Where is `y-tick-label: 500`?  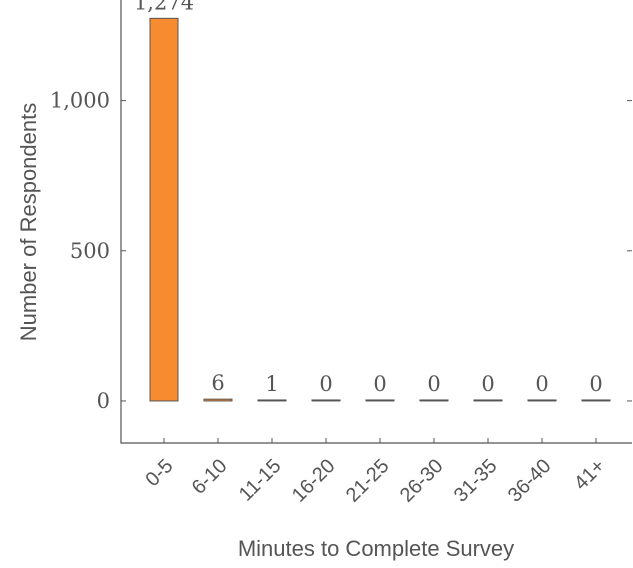 y-tick-label: 500 is located at coordinates (90, 251).